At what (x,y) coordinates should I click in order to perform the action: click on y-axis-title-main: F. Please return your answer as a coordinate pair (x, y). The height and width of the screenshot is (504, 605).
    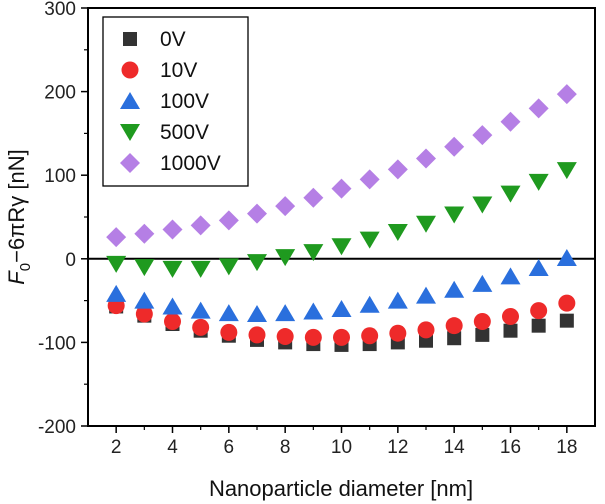
    Looking at the image, I should click on (16, 277).